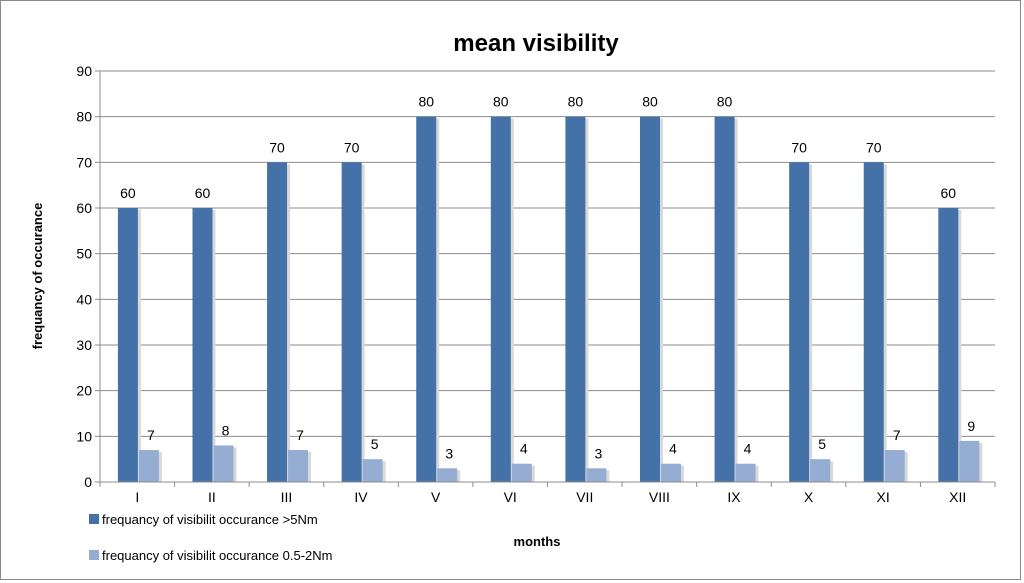 The height and width of the screenshot is (583, 1024). I want to click on bar-series-2-VIII, so click(670, 472).